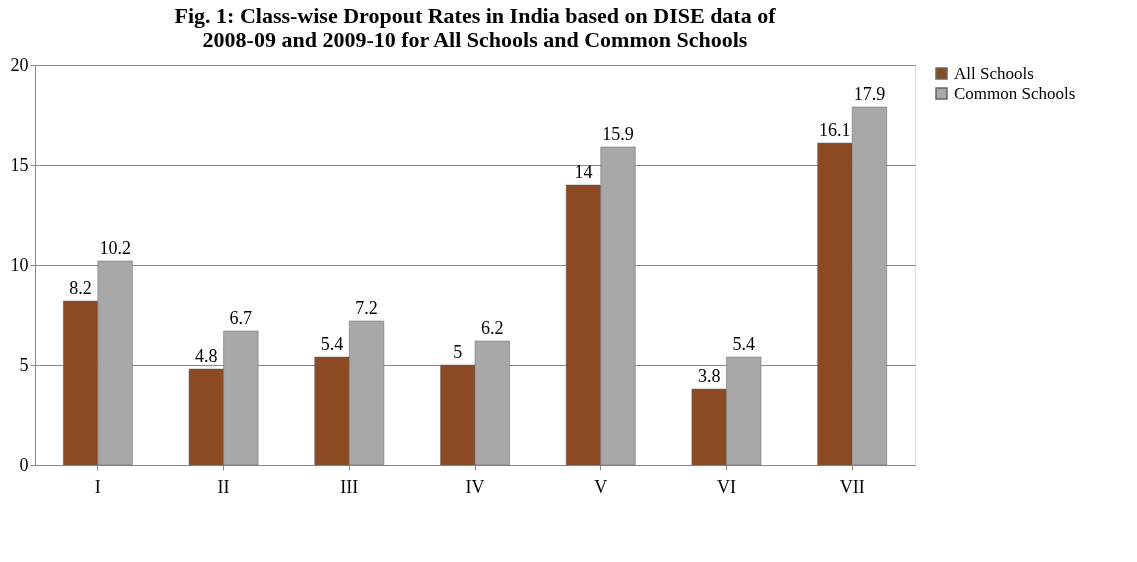 This screenshot has width=1137, height=562. Describe the element at coordinates (80, 288) in the screenshot. I see `data-label: 8.2` at that location.